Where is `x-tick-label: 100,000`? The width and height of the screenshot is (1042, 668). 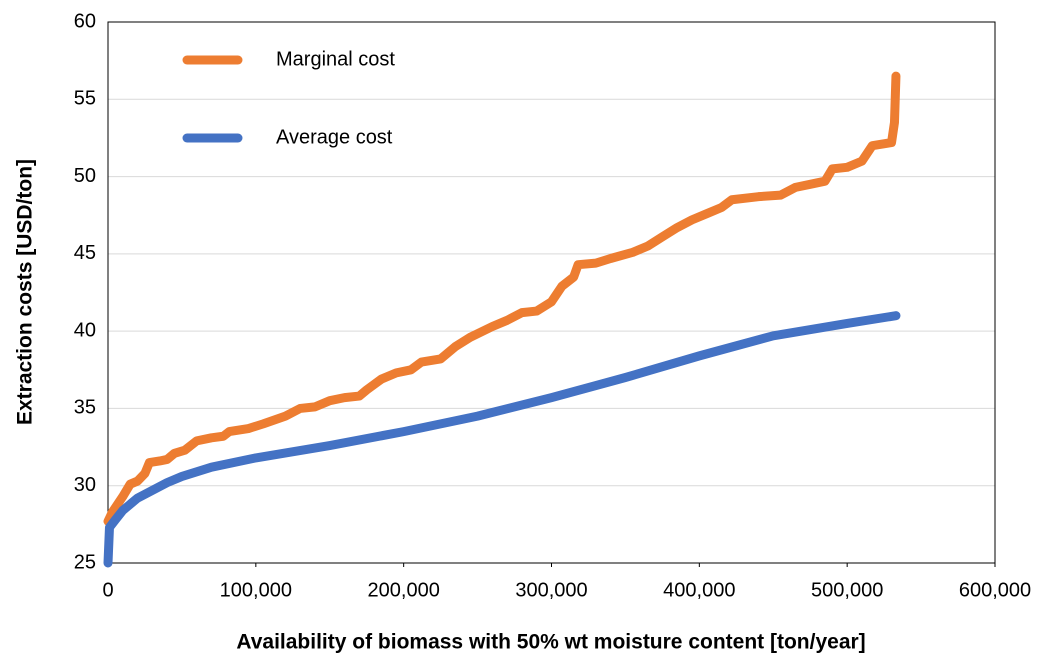
x-tick-label: 100,000 is located at coordinates (256, 590).